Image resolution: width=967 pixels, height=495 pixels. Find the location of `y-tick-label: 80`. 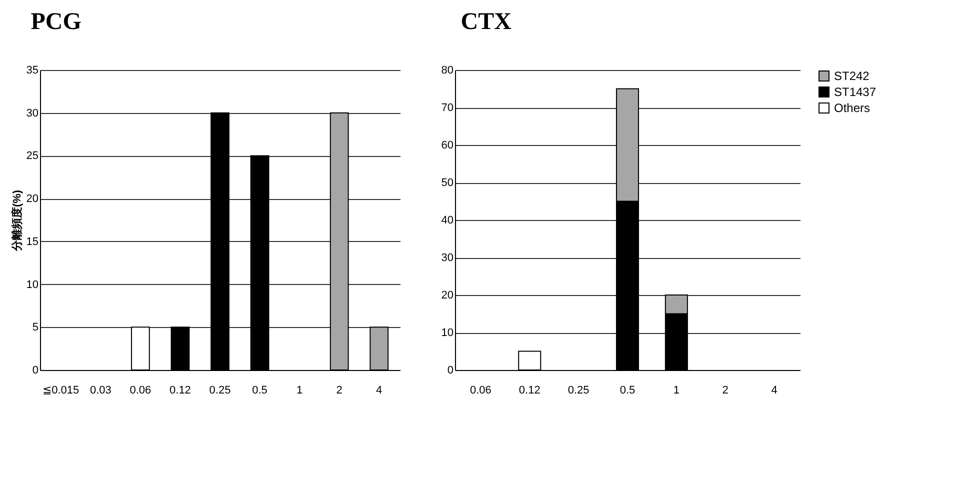

y-tick-label: 80 is located at coordinates (447, 70).